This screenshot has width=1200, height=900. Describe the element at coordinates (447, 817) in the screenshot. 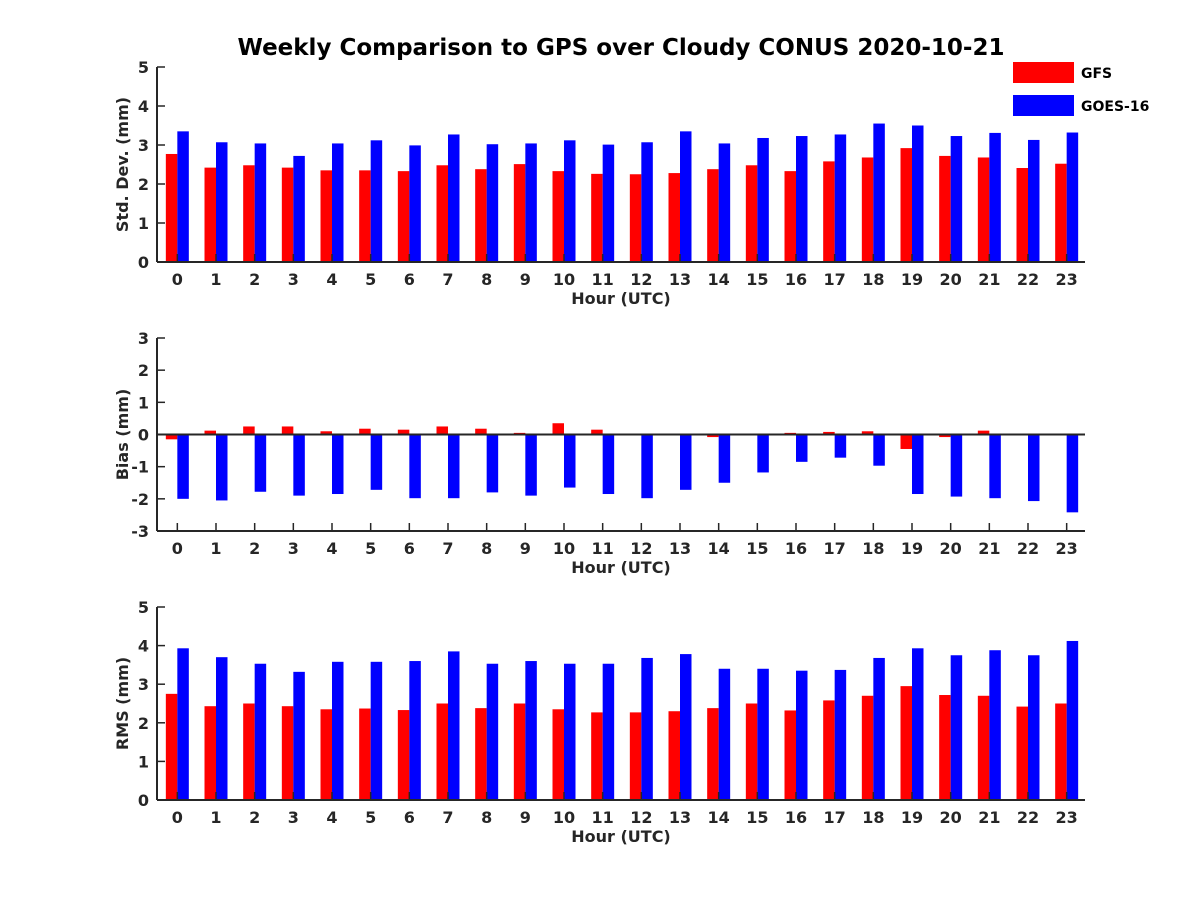

I see `rms-x-tick-label-7: 7` at that location.